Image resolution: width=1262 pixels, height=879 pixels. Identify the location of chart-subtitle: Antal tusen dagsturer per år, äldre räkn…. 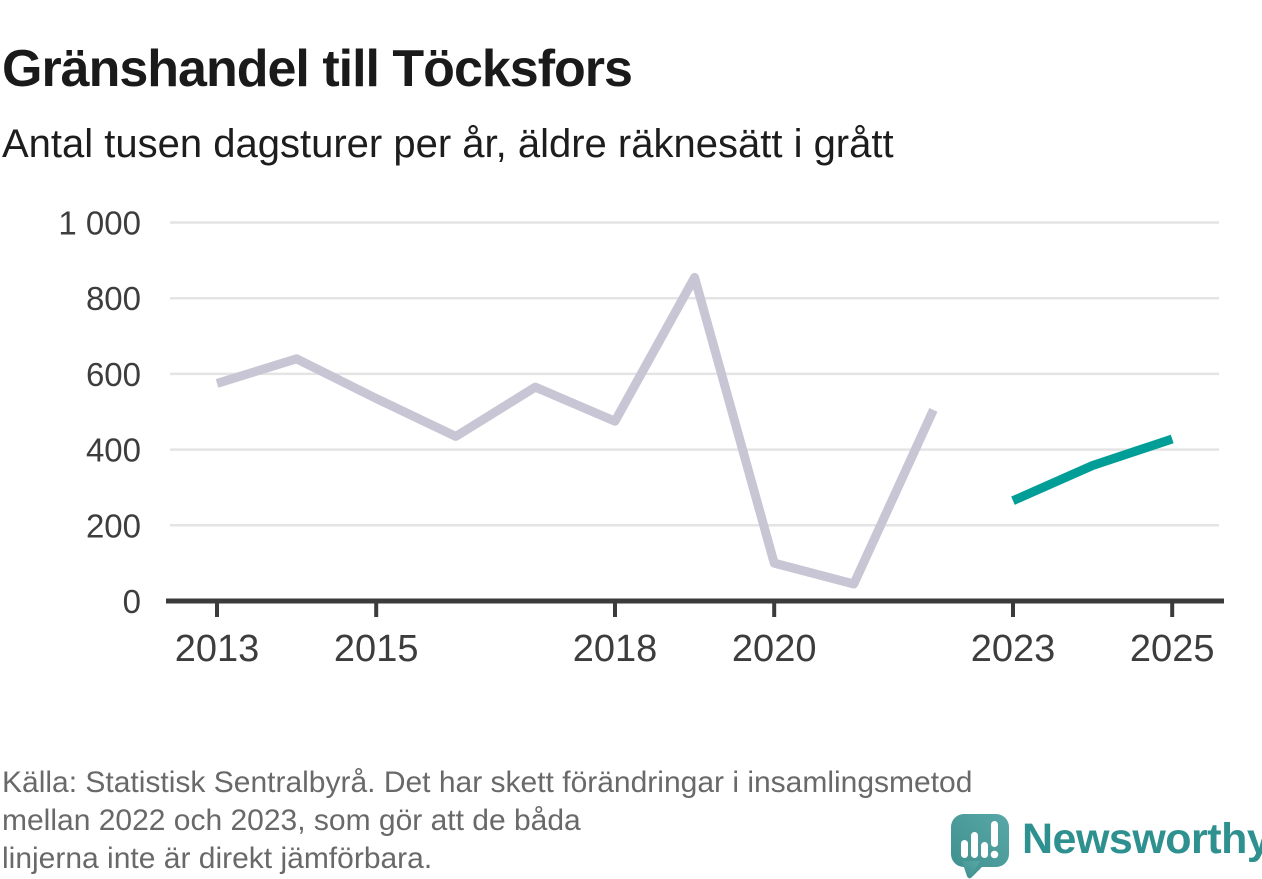
(448, 144).